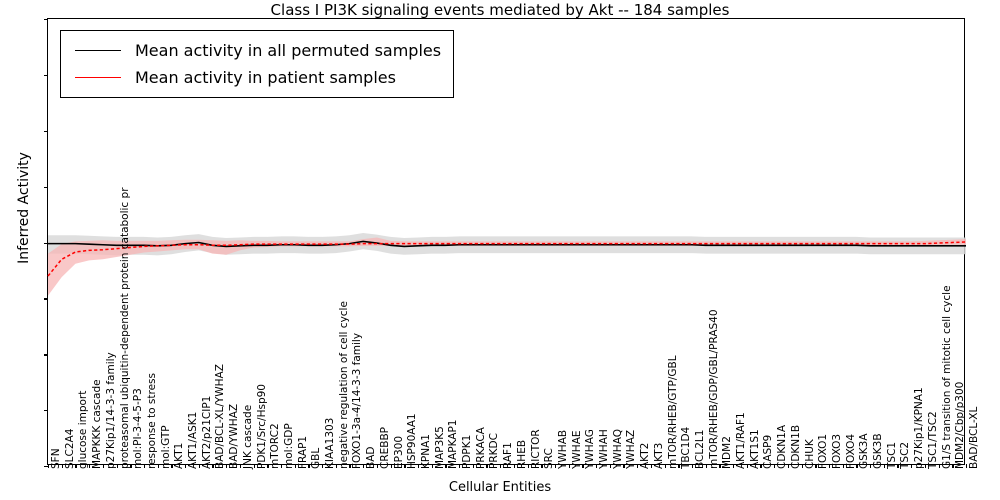 The height and width of the screenshot is (500, 1000). I want to click on x-tick-label: AKT1S1, so click(754, 449).